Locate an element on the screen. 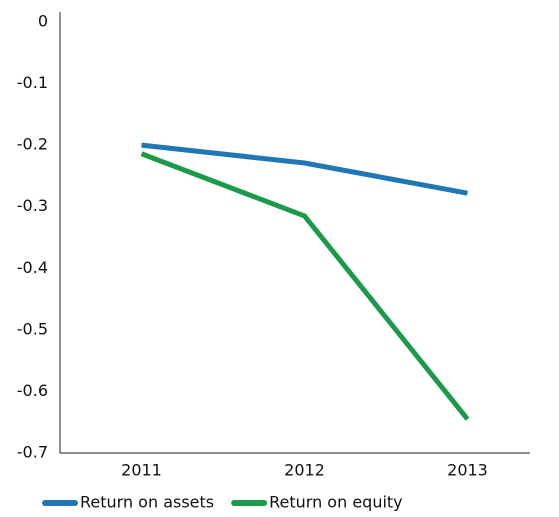  x-tick-label: 2012 is located at coordinates (304, 470).